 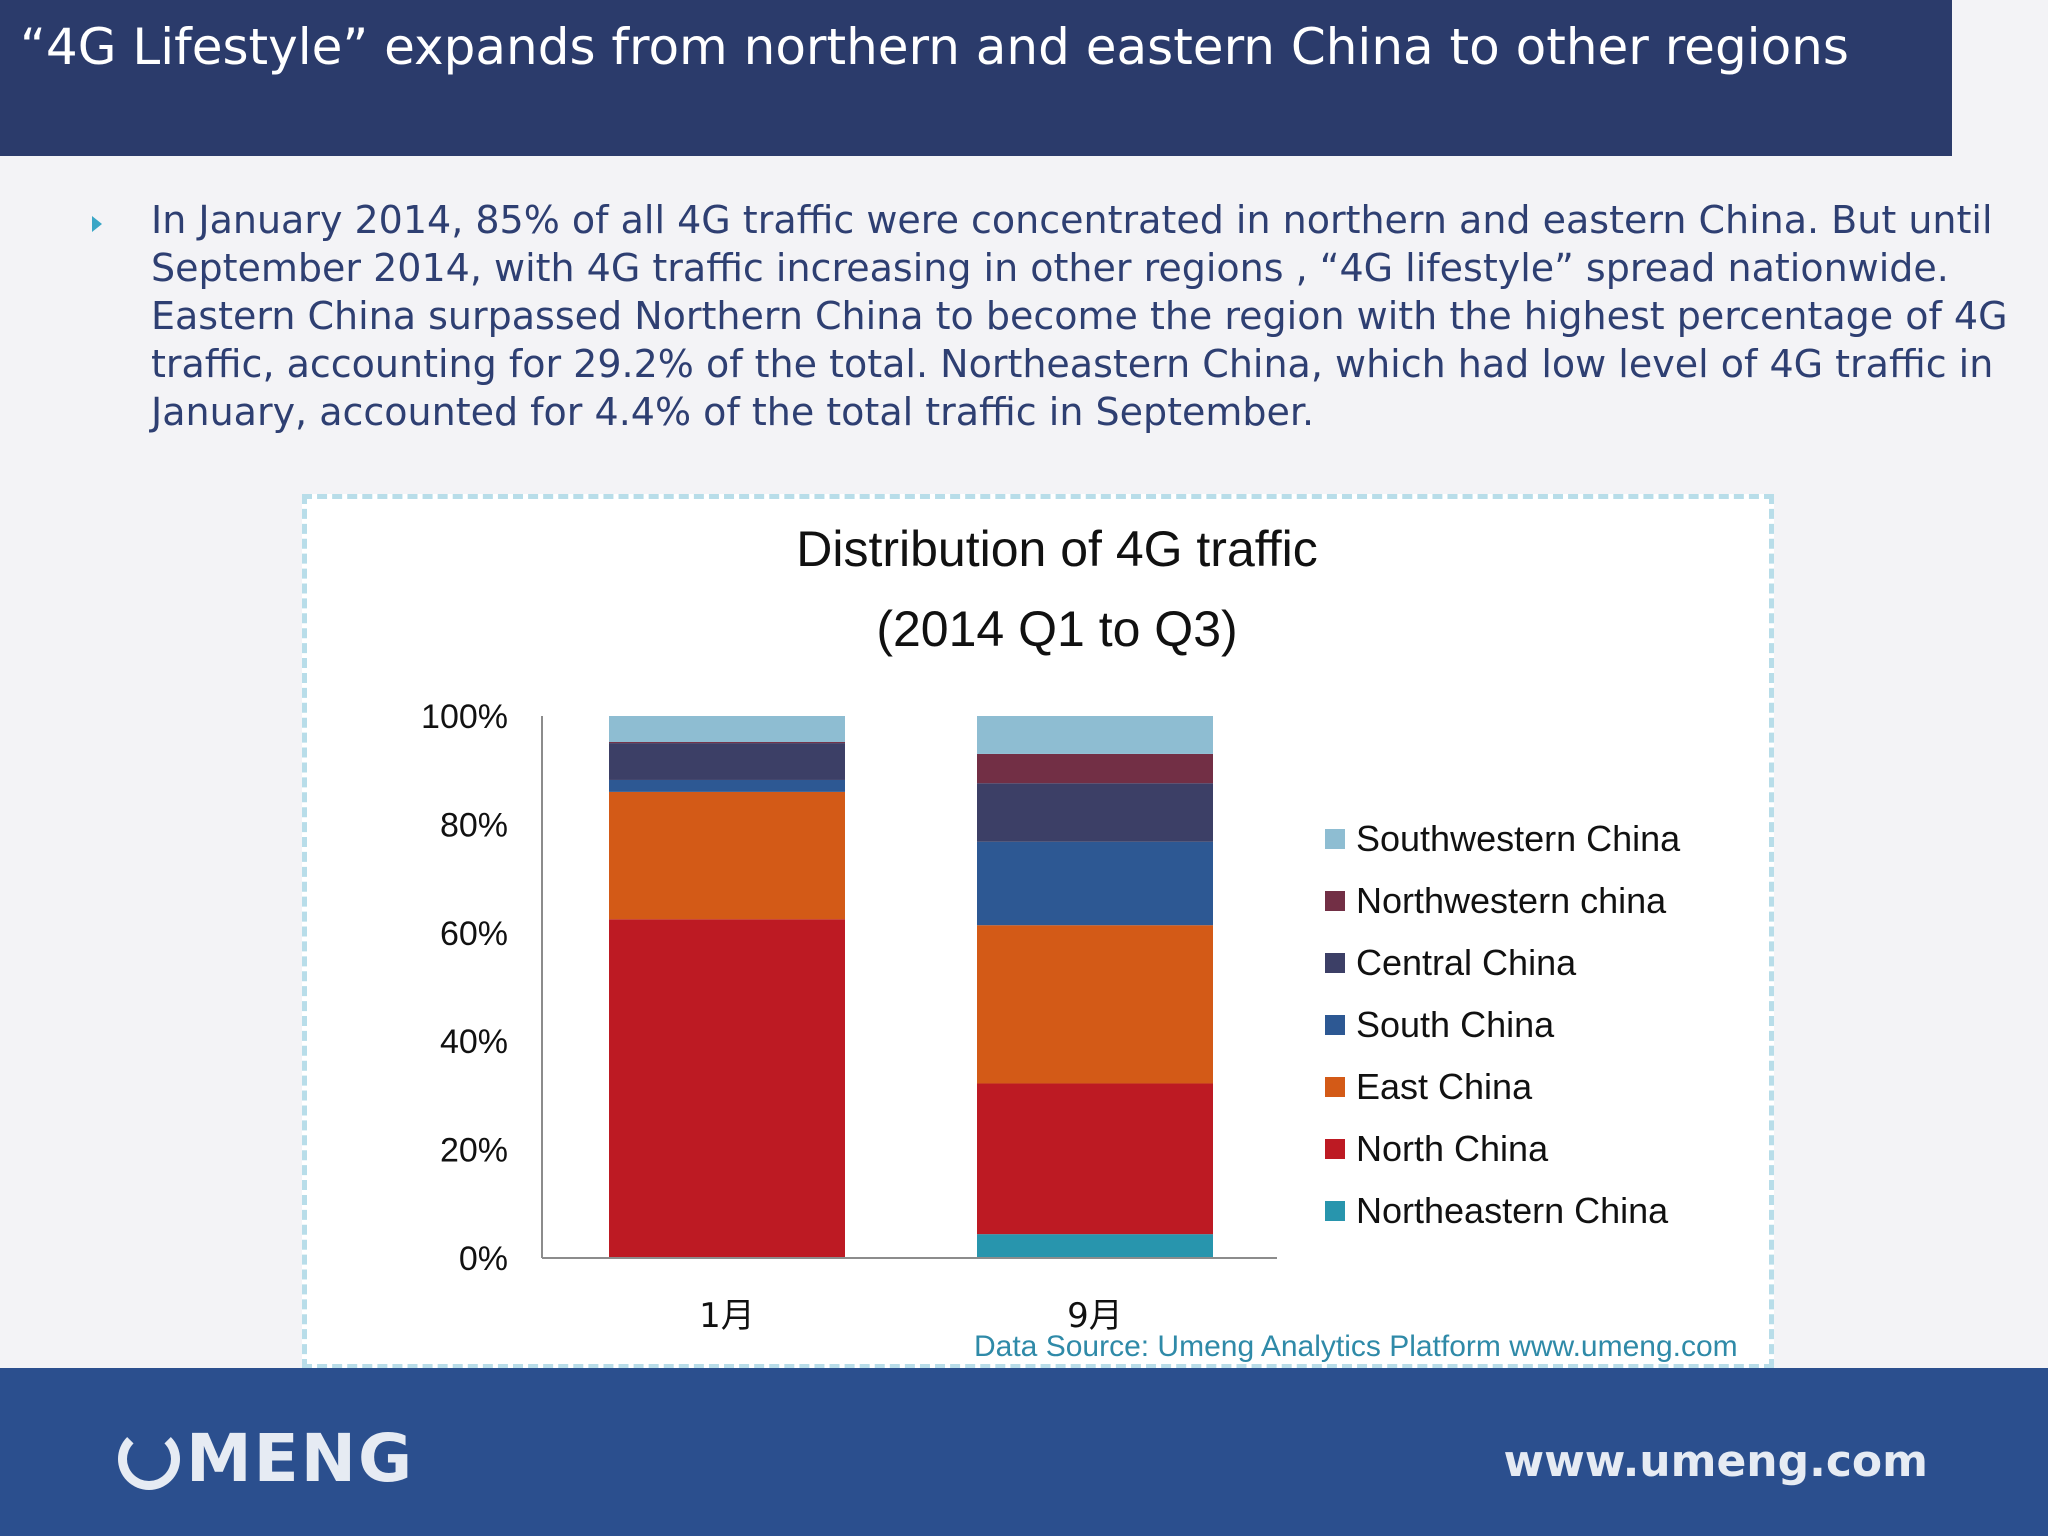 I want to click on legend-label: Central China, so click(x=1466, y=962).